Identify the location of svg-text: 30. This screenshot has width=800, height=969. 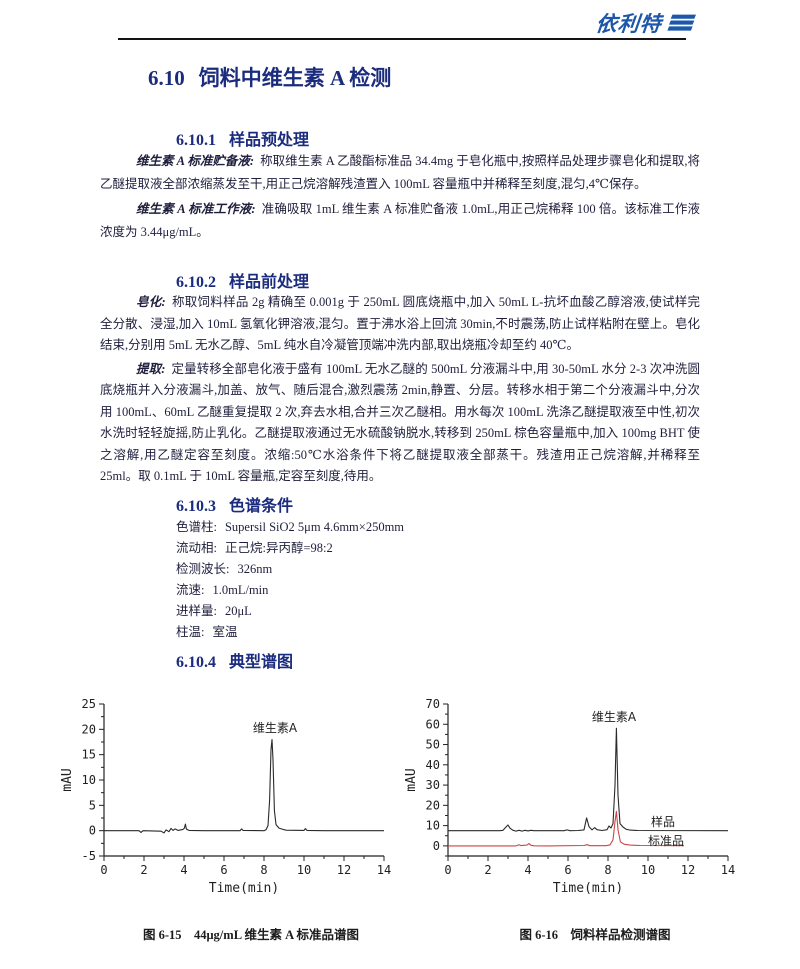
(433, 785).